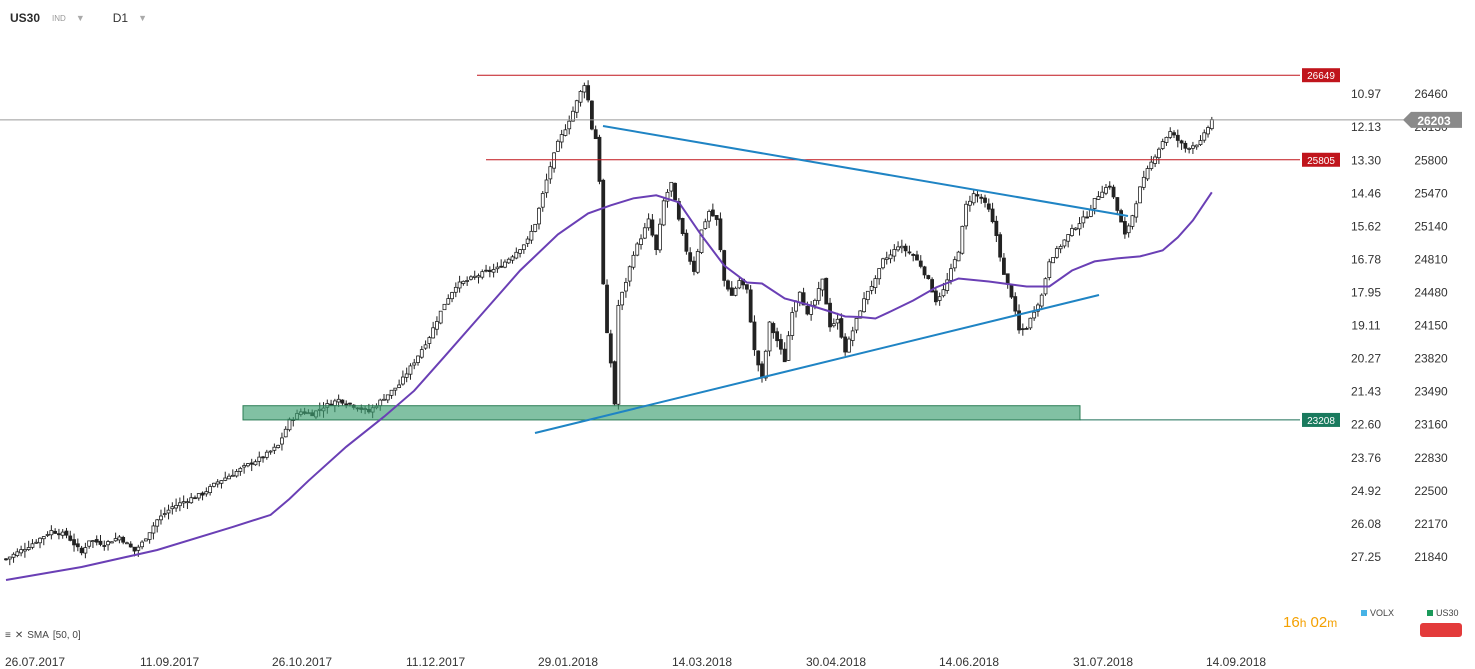 Image resolution: width=1475 pixels, height=669 pixels. I want to click on indicator-legend: ≡ ✕ SMA [50, 0], so click(43, 635).